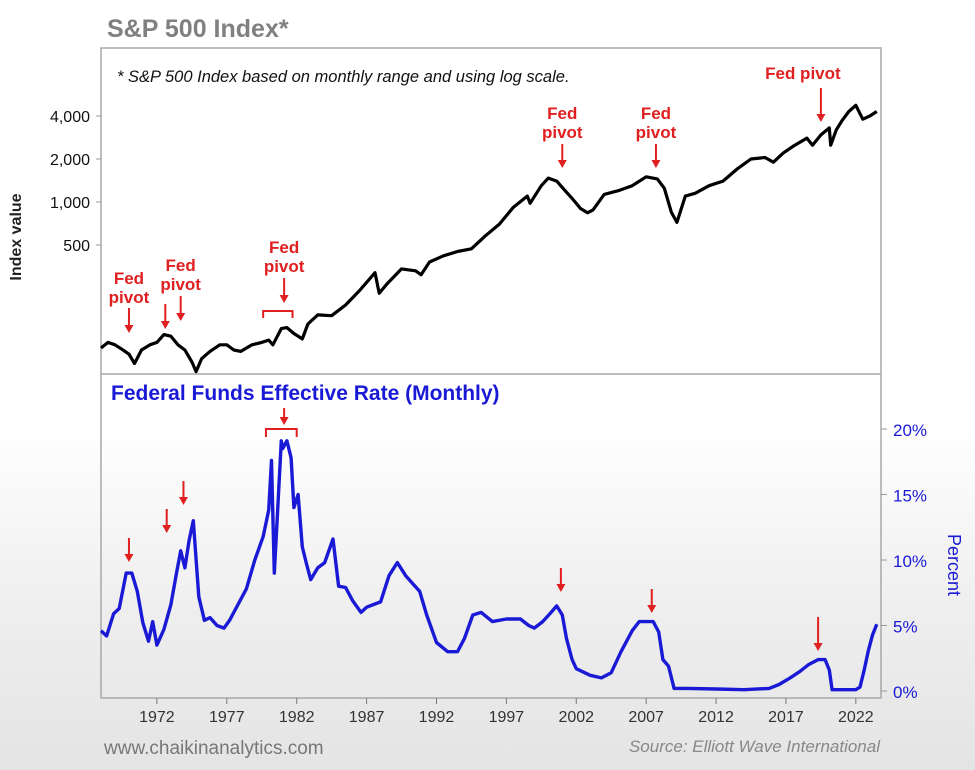 This screenshot has width=975, height=770. What do you see at coordinates (198, 29) in the screenshot?
I see `chart-title: S&P 500 Index*` at bounding box center [198, 29].